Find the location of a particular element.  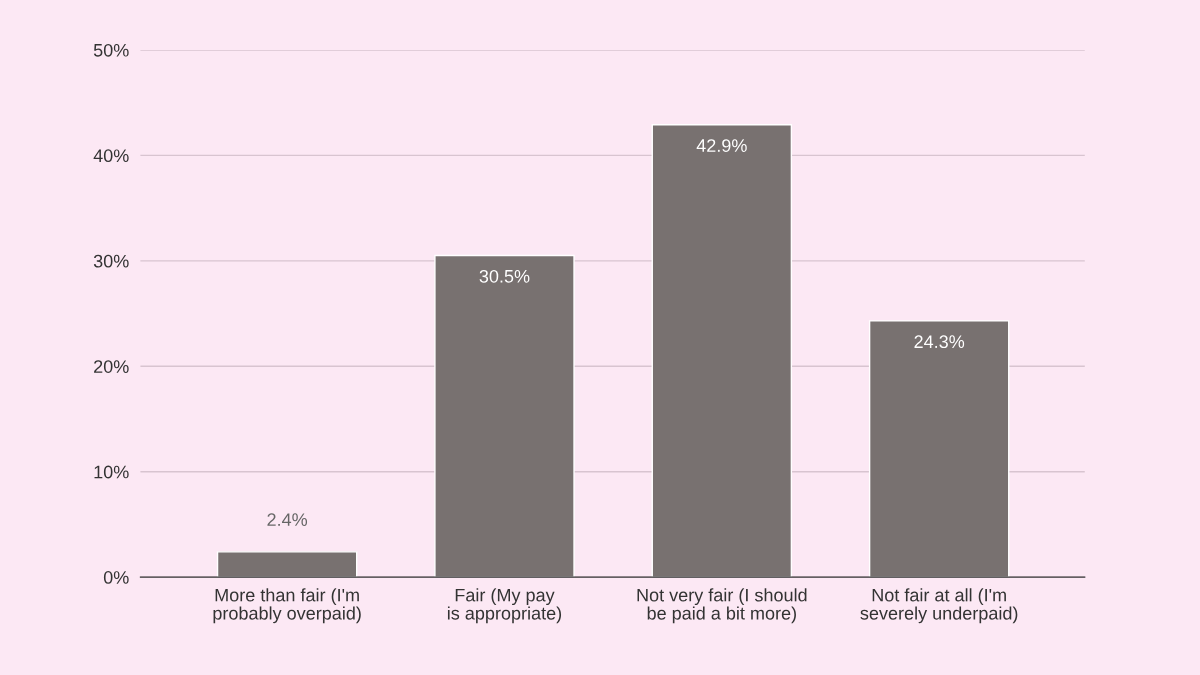

data-label: 30.5% is located at coordinates (504, 276).